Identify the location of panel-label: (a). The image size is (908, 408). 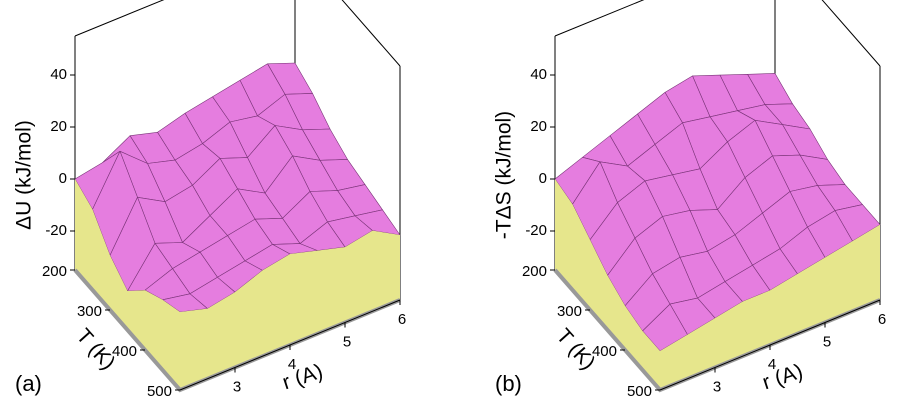
(28, 383).